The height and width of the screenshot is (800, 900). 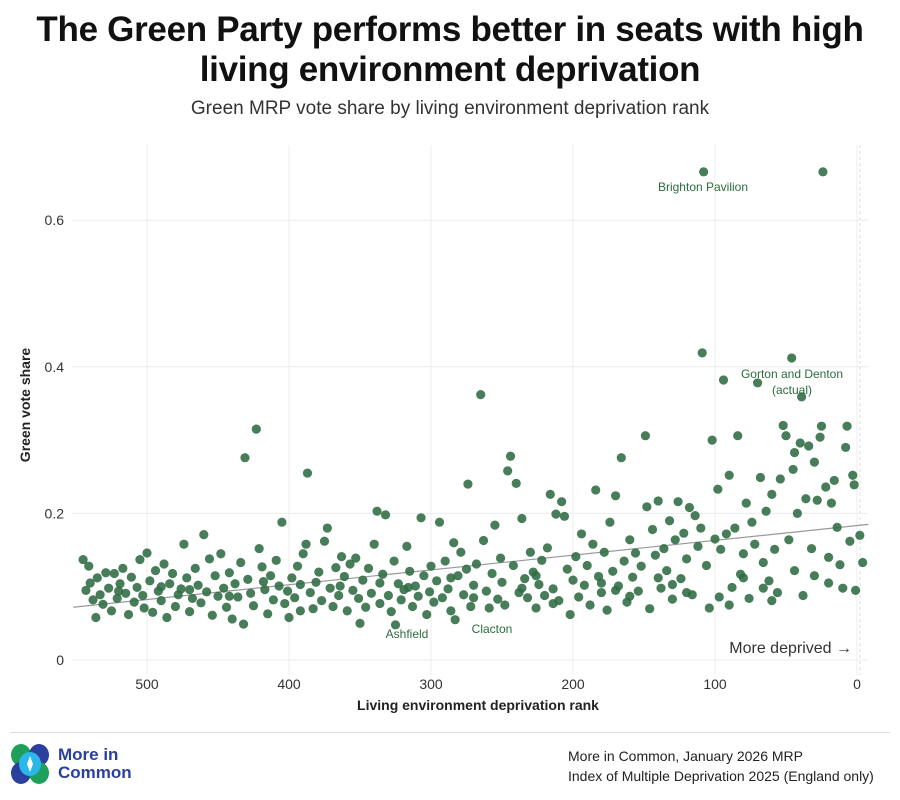 I want to click on label-gorton-and-denton: Gorton and Denton, so click(x=792, y=374).